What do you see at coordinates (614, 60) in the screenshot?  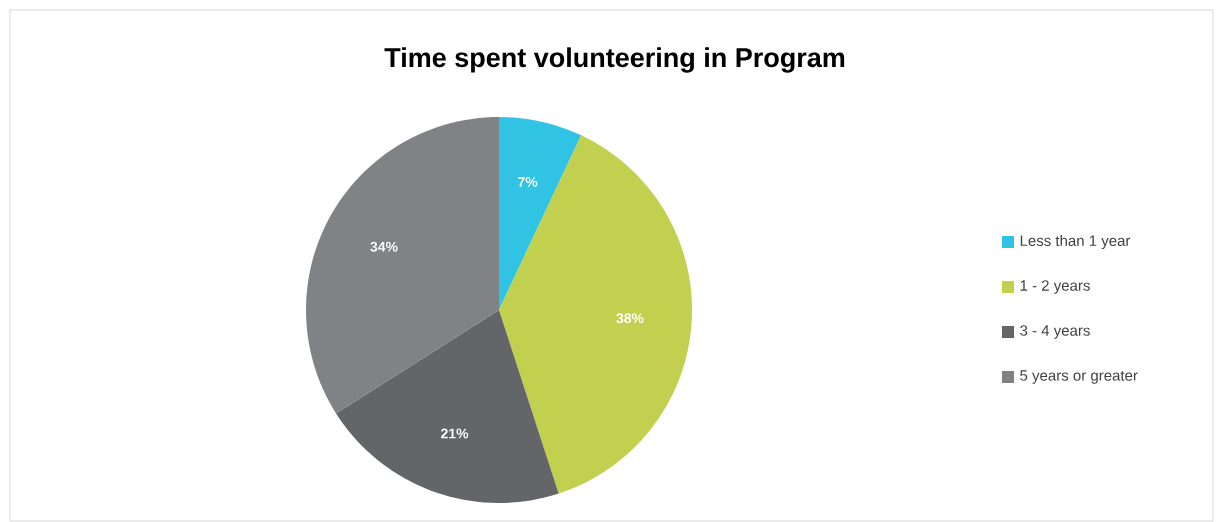 I see `chart-title: Time spent volunteering in Program` at bounding box center [614, 60].